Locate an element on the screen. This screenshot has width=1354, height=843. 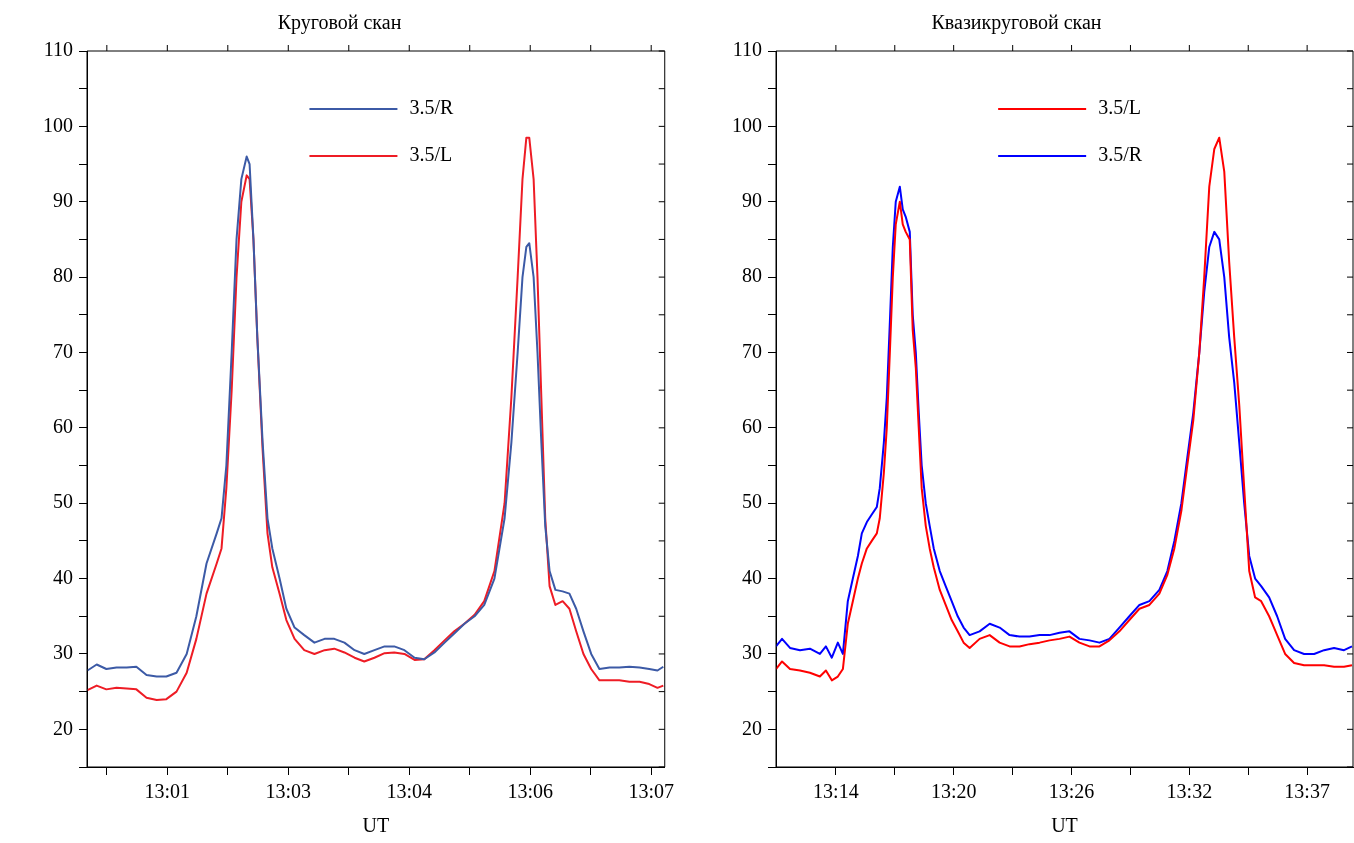
x-tick-label: 13:32 is located at coordinates (1189, 791).